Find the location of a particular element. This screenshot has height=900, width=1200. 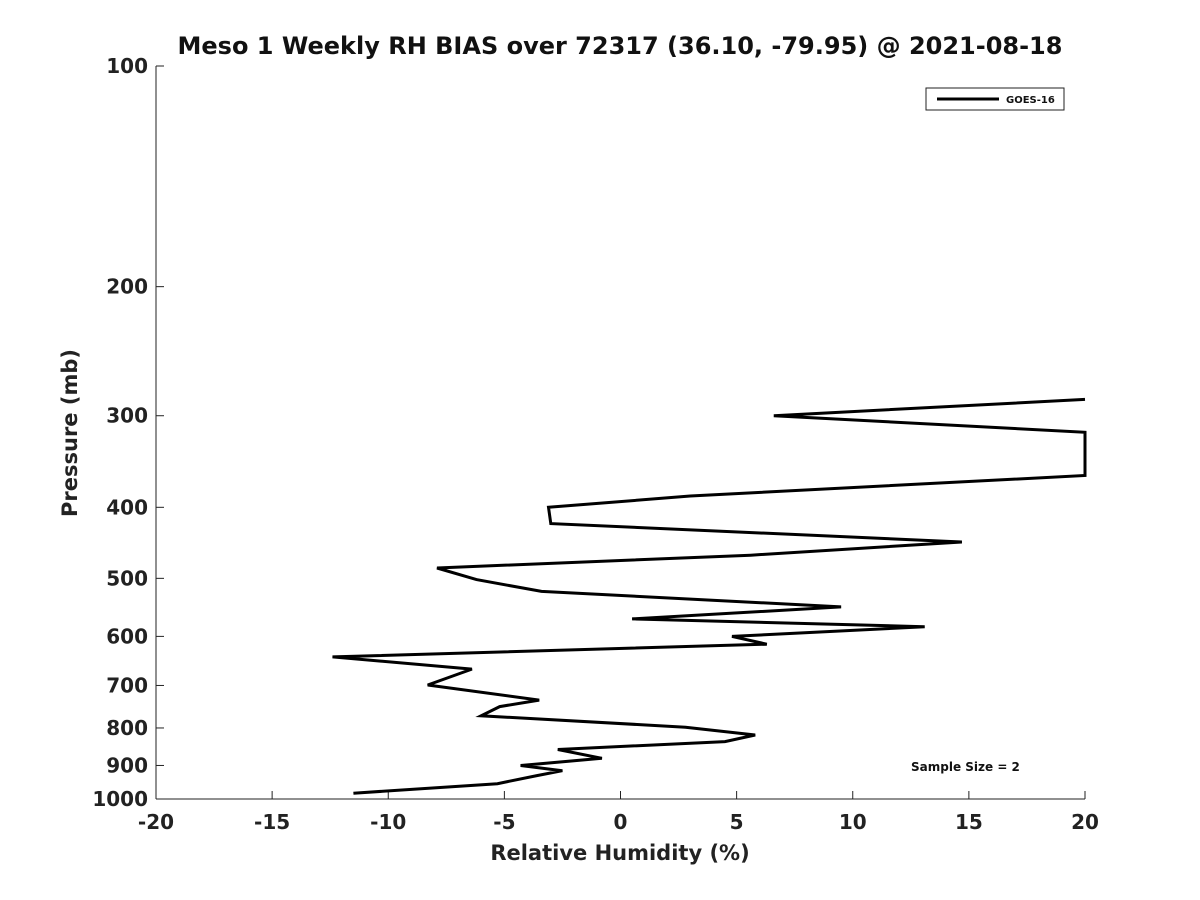

y-axis-label: Pressure (mb) is located at coordinates (70, 433).